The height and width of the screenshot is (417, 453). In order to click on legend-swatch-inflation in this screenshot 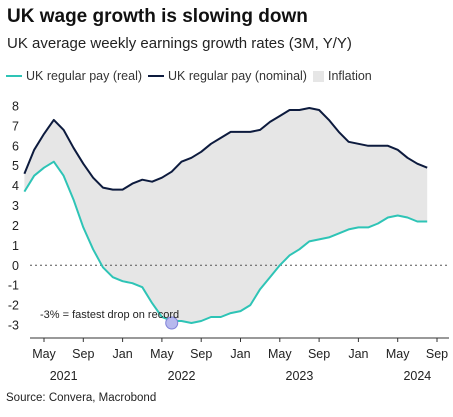, I will do `click(318, 76)`.